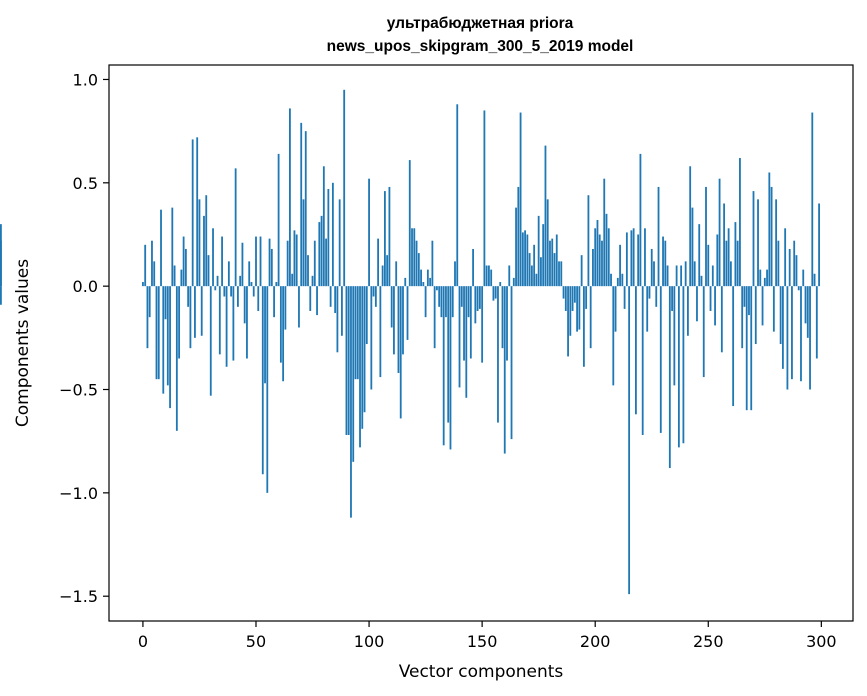 This screenshot has height=696, width=867. What do you see at coordinates (85, 183) in the screenshot?
I see `y-tick-label: 0.5` at bounding box center [85, 183].